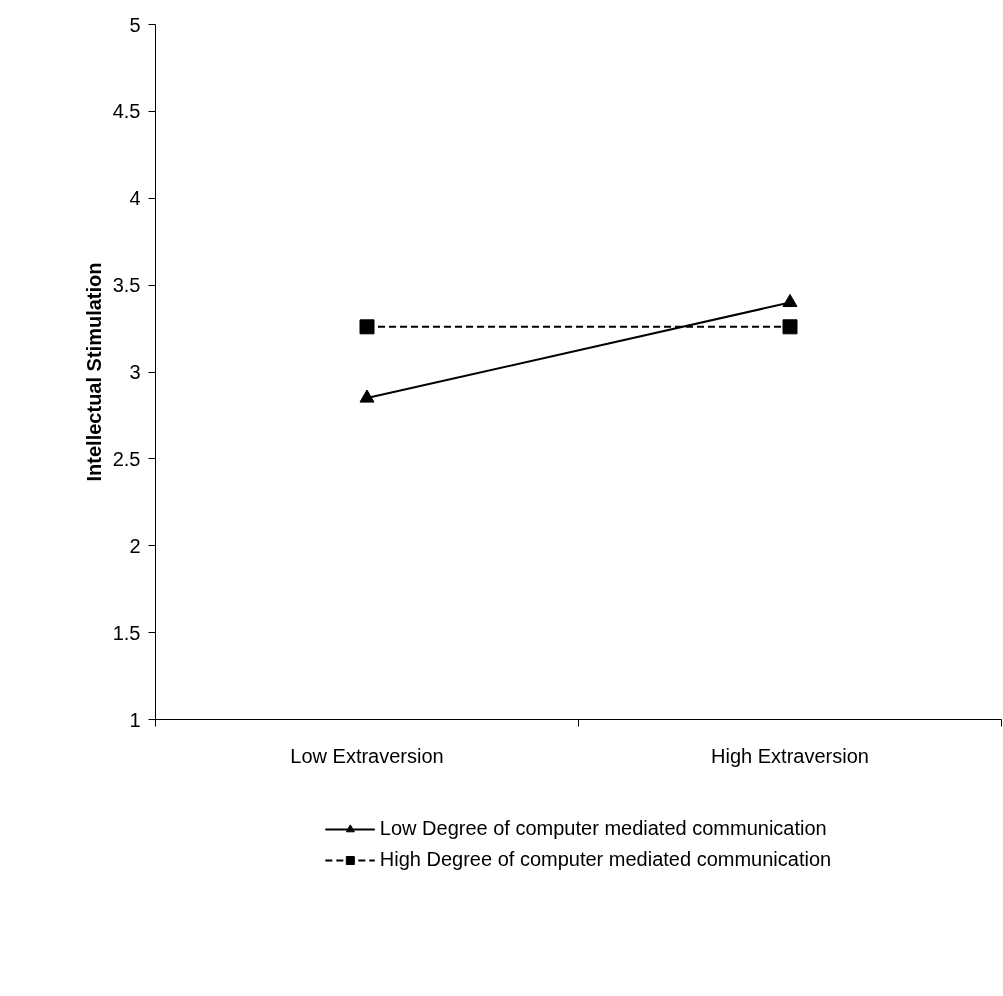 The height and width of the screenshot is (996, 1003). I want to click on y-tick-label: 1, so click(135, 719).